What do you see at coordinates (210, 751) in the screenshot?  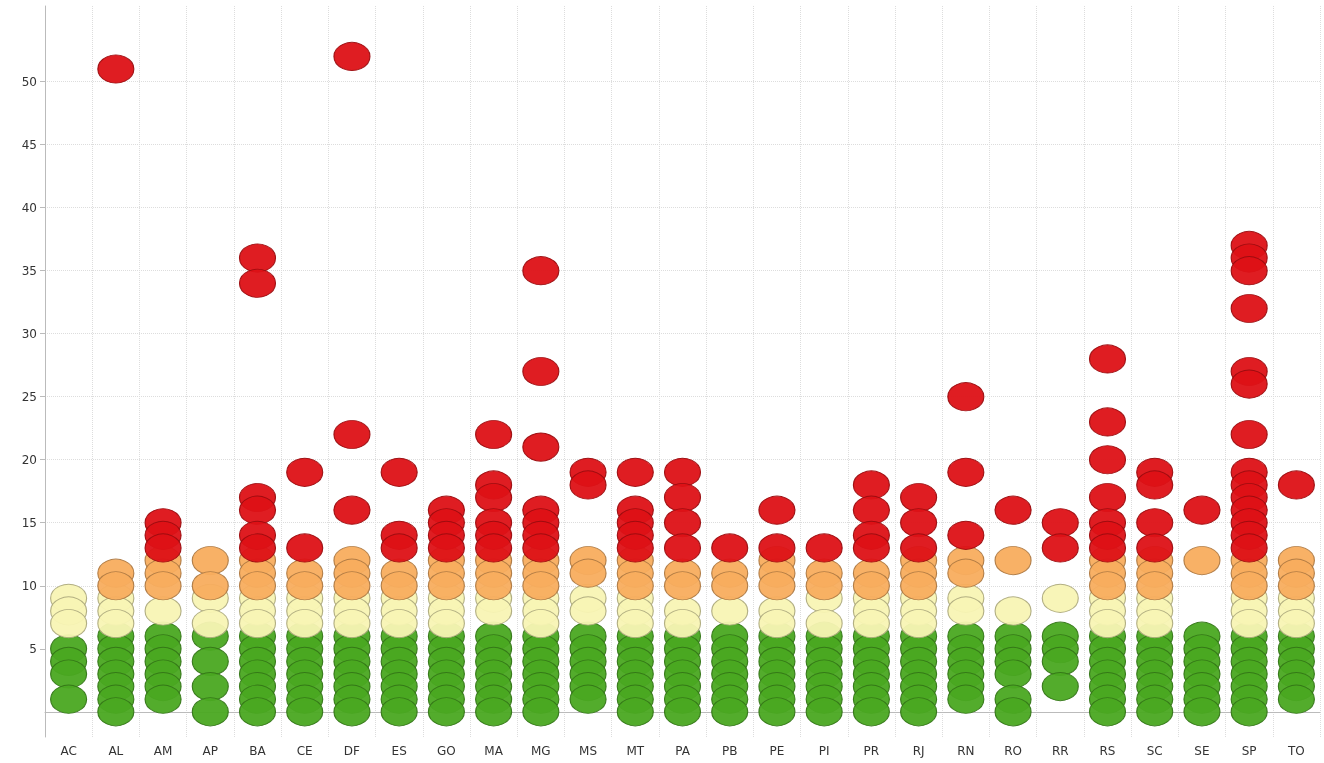 I see `x-tick-label: AP` at bounding box center [210, 751].